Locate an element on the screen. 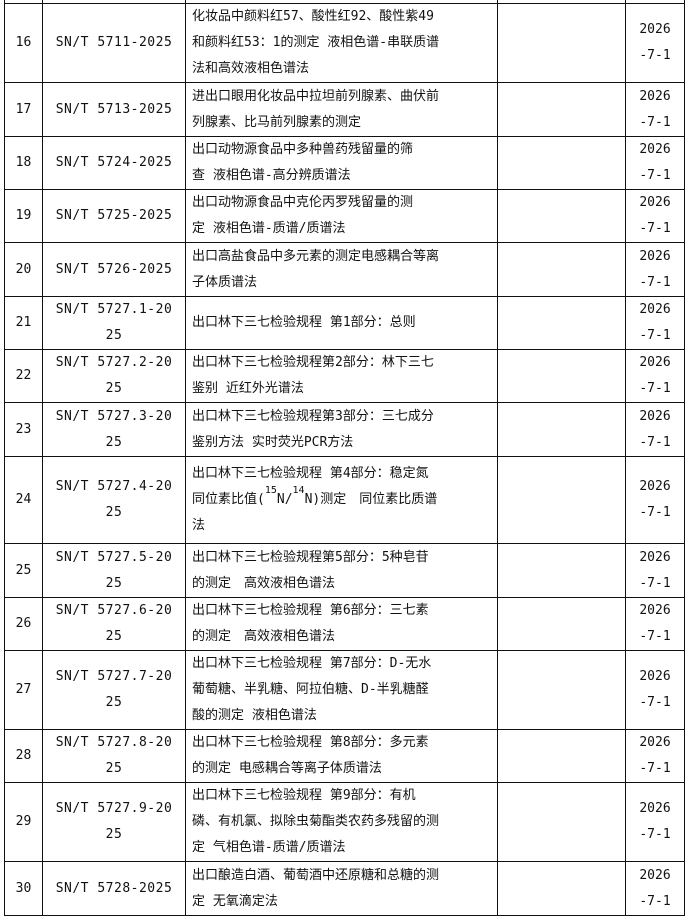 The width and height of the screenshot is (685, 916). row-number: 29 is located at coordinates (23, 821).